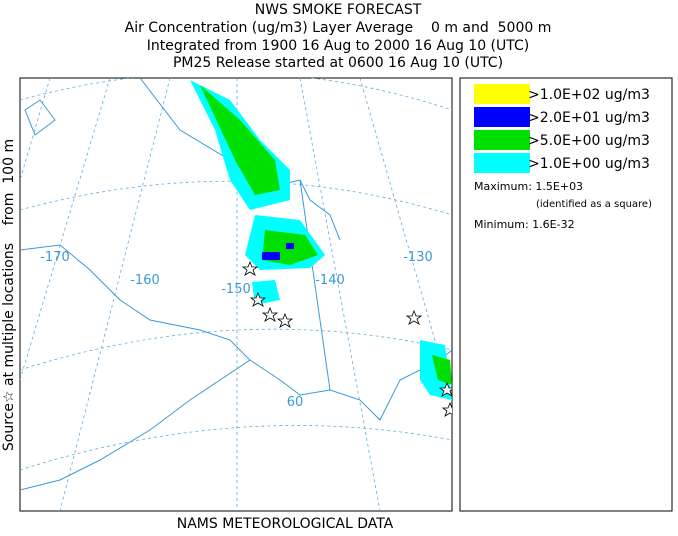 The image size is (678, 536). I want to click on longitude-label: -130, so click(418, 257).